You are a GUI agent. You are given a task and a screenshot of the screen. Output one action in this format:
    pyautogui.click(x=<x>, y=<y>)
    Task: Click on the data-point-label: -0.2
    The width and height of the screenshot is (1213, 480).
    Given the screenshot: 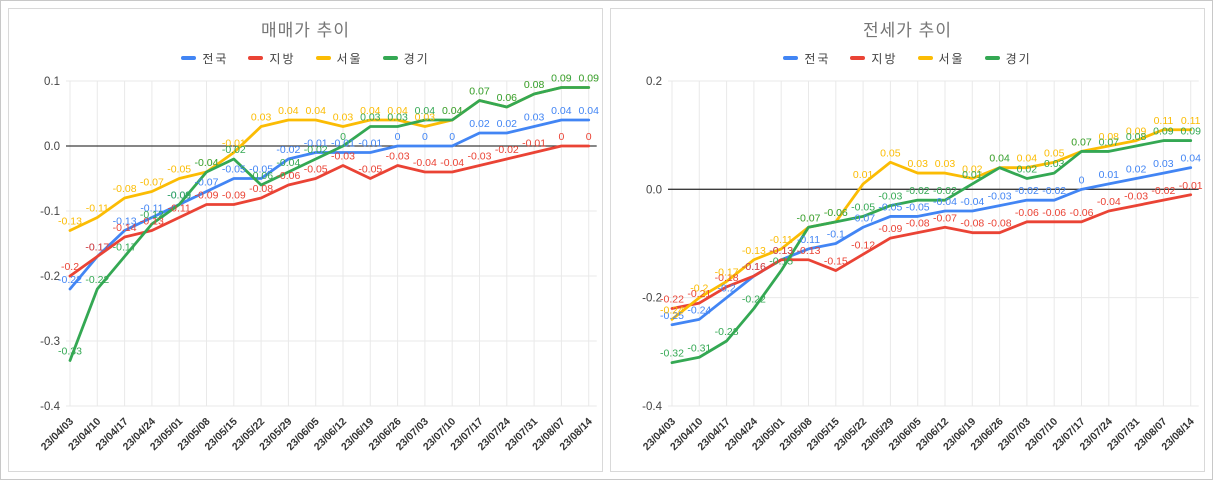 What is the action you would take?
    pyautogui.click(x=699, y=289)
    